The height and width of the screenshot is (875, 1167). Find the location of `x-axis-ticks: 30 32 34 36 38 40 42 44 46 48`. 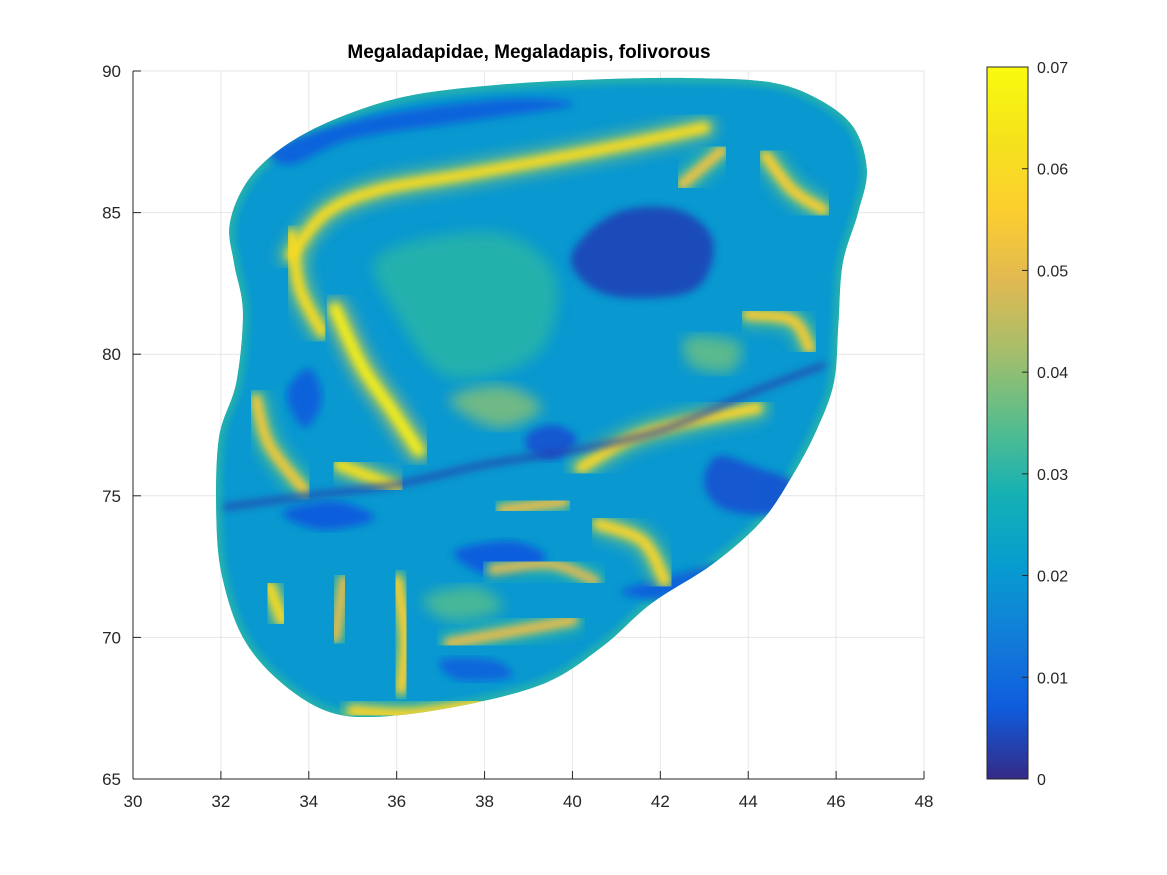

x-axis-ticks: 30 32 34 36 38 40 42 44 46 48 is located at coordinates (529, 791).